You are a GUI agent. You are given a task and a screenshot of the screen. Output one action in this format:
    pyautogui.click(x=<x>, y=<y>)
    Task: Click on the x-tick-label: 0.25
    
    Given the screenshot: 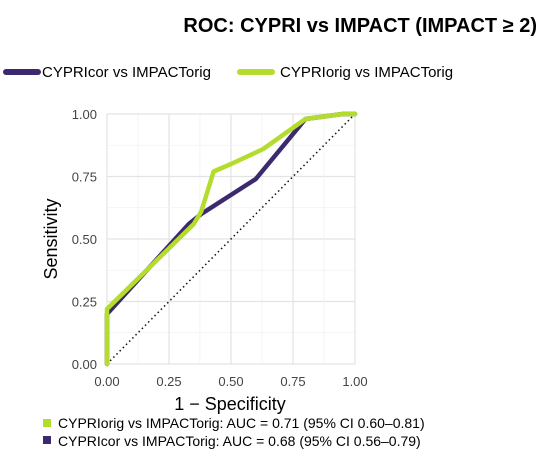 What is the action you would take?
    pyautogui.click(x=168, y=381)
    